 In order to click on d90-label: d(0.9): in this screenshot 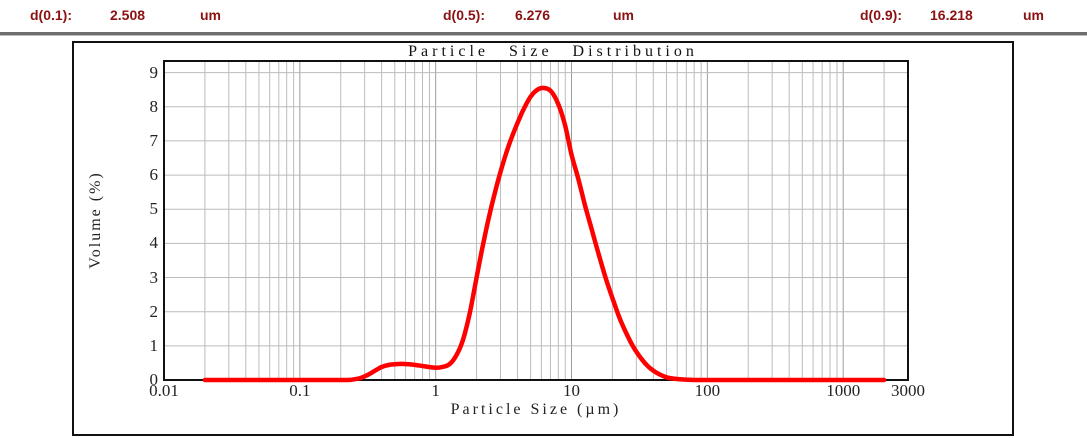, I will do `click(881, 15)`.